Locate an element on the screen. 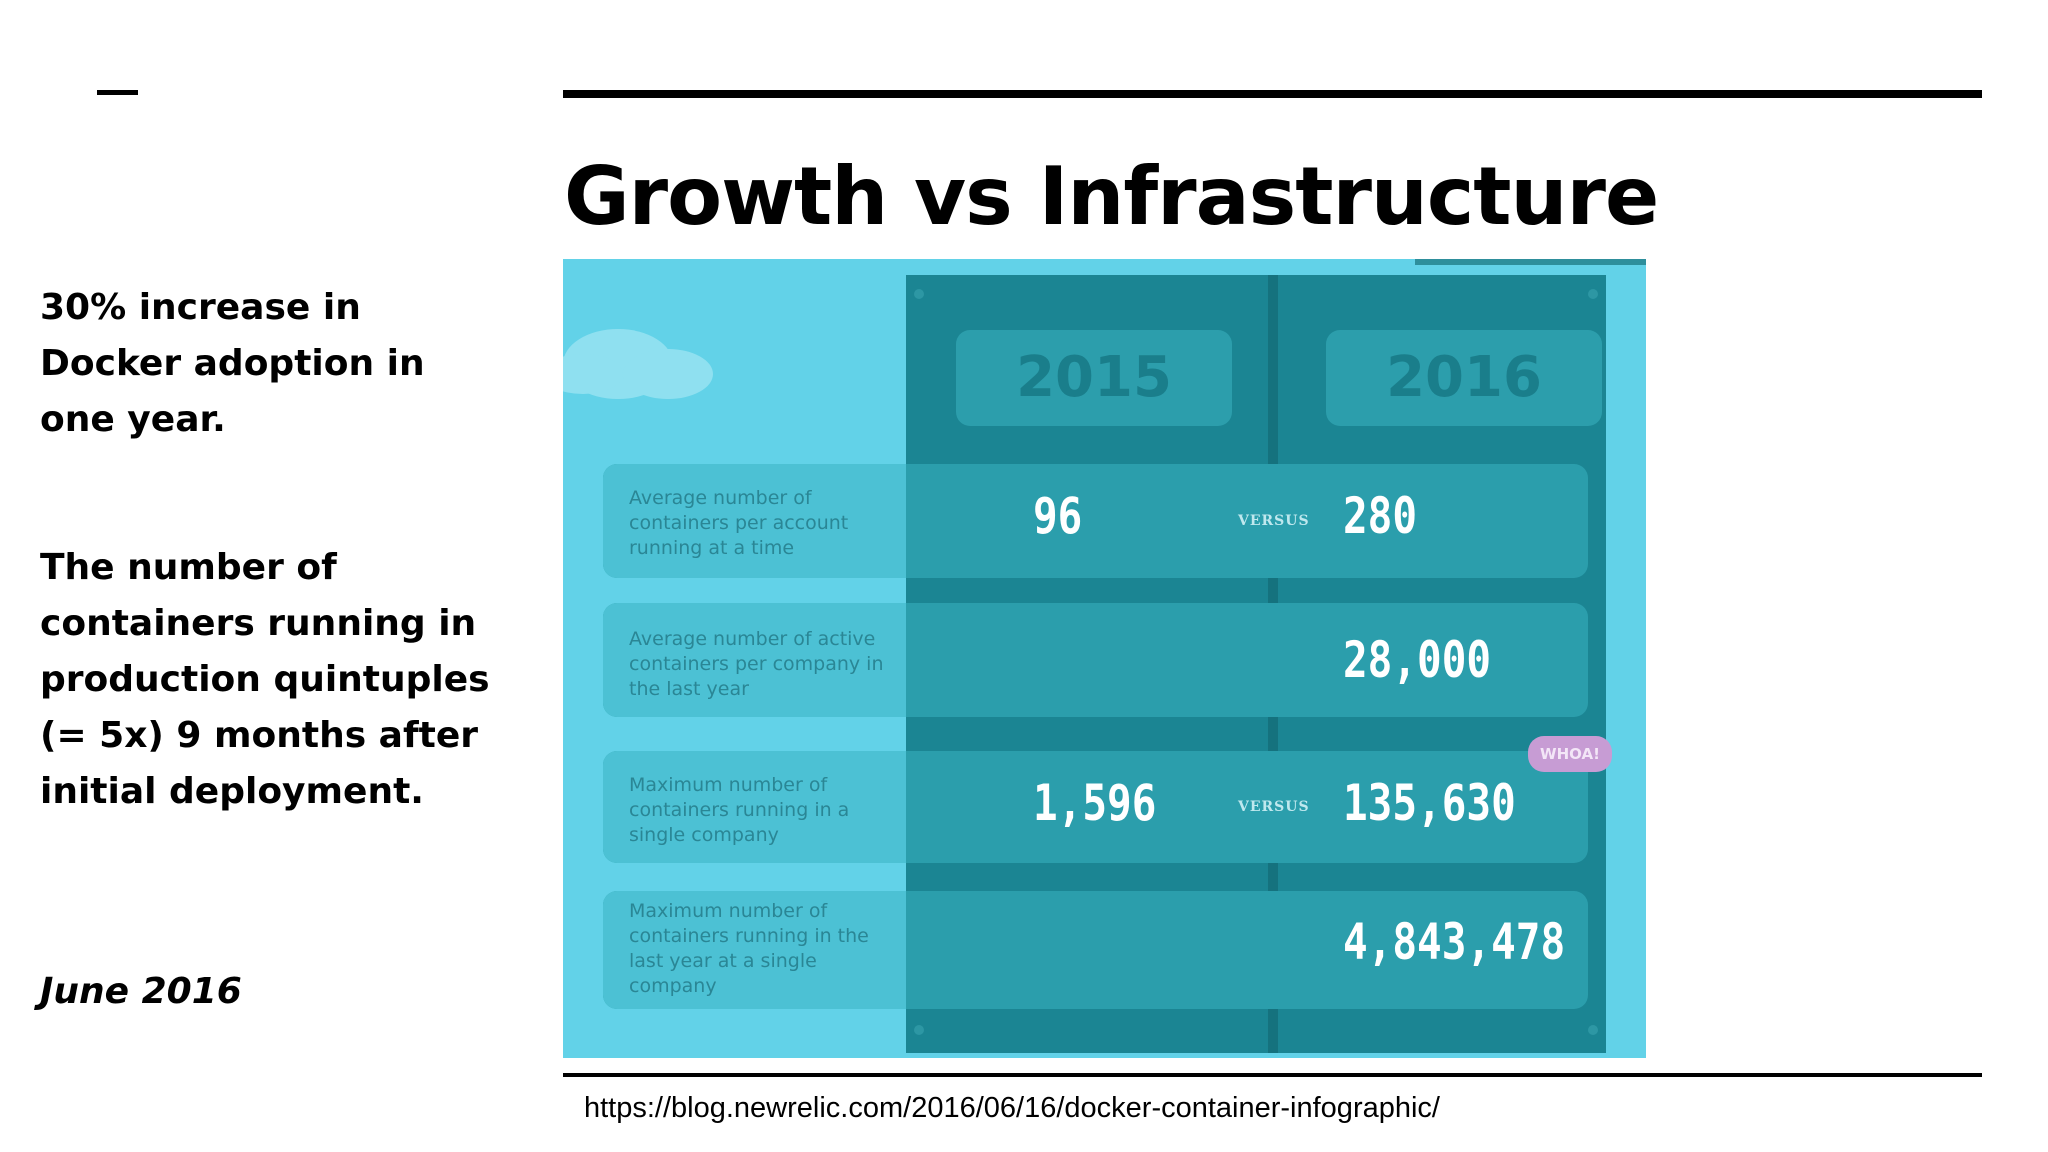 The image size is (2048, 1152). bottom-rule is located at coordinates (1272, 1075).